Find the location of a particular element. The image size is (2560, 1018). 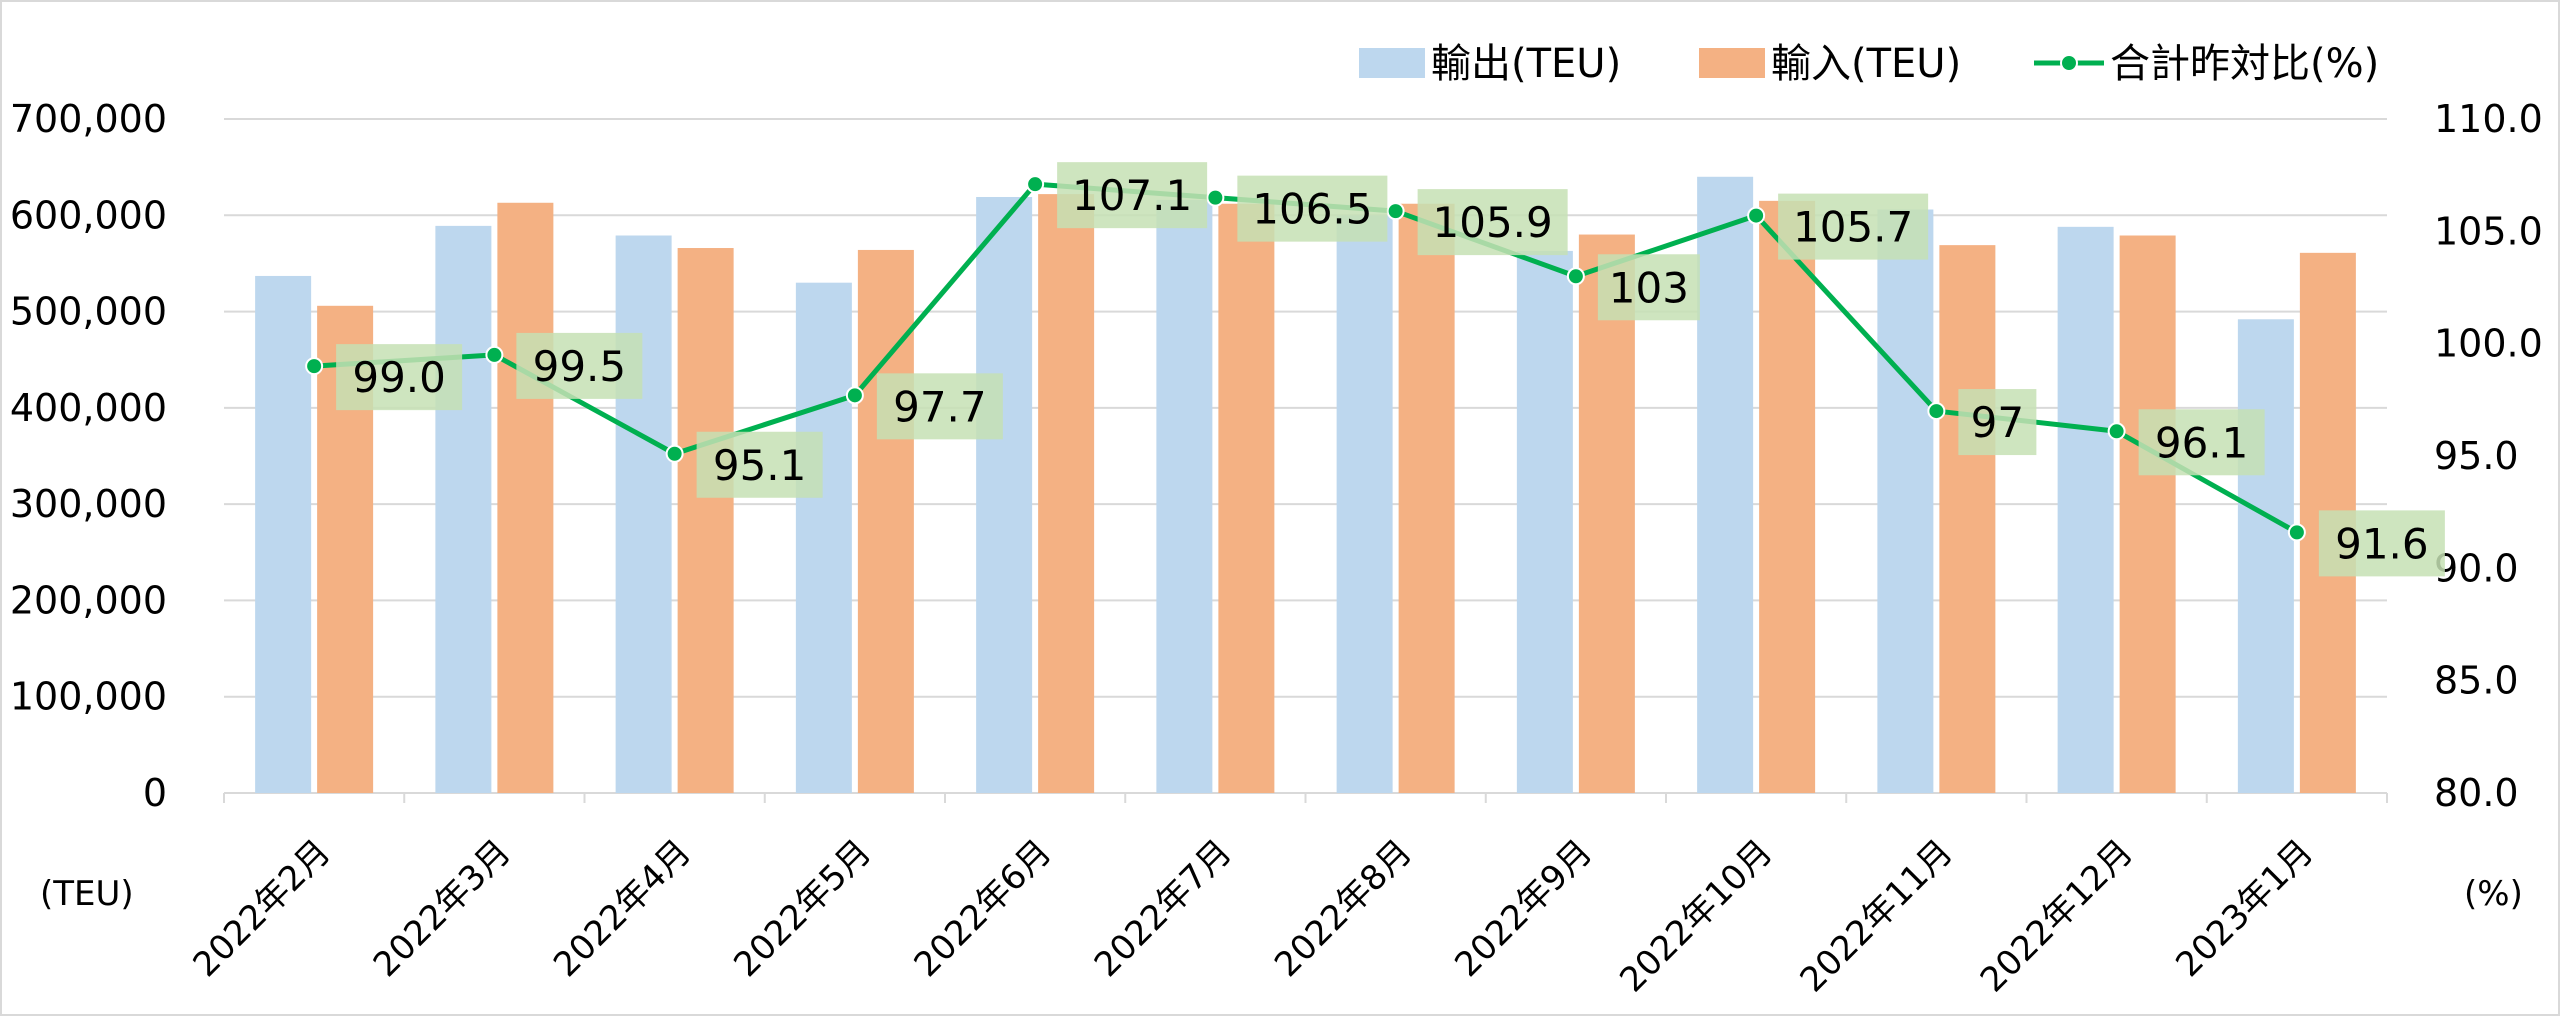

y-left-tick-label: 200,000 is located at coordinates (88, 600).